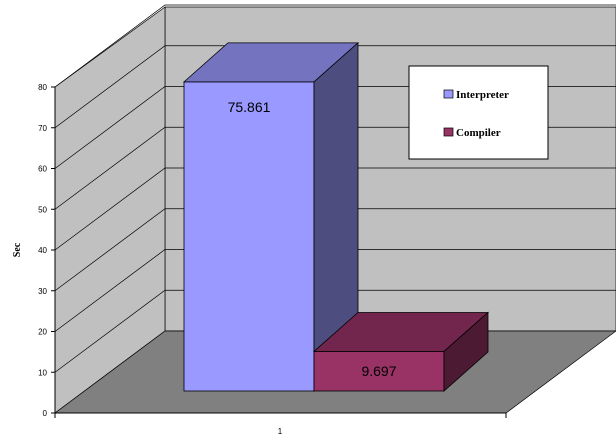  I want to click on y-tick-label: 80, so click(42, 87).